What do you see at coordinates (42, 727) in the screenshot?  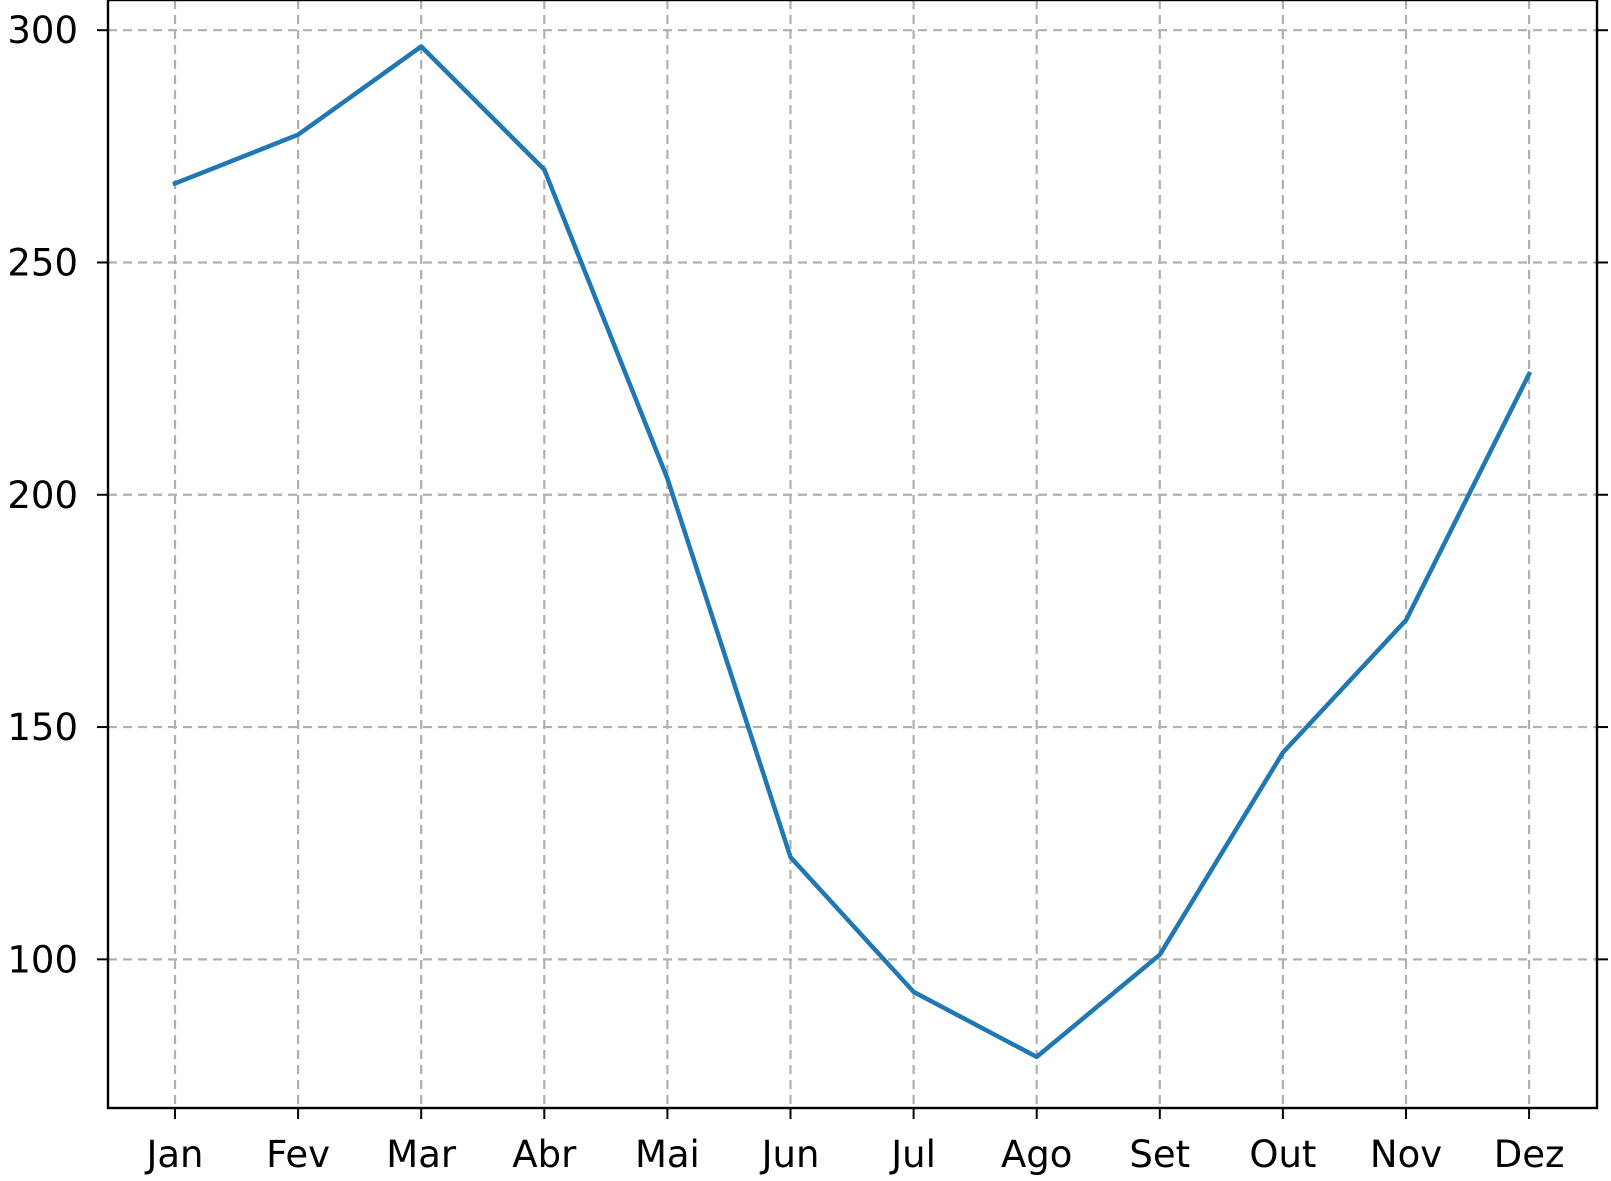 I see `y-tick-label: 150` at bounding box center [42, 727].